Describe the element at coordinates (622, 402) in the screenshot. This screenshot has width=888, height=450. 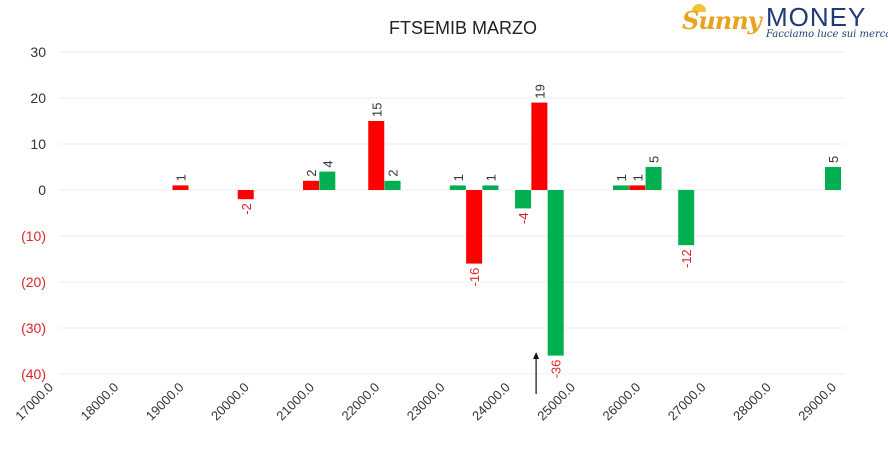
I see `x-tick-label: 26000.0` at that location.